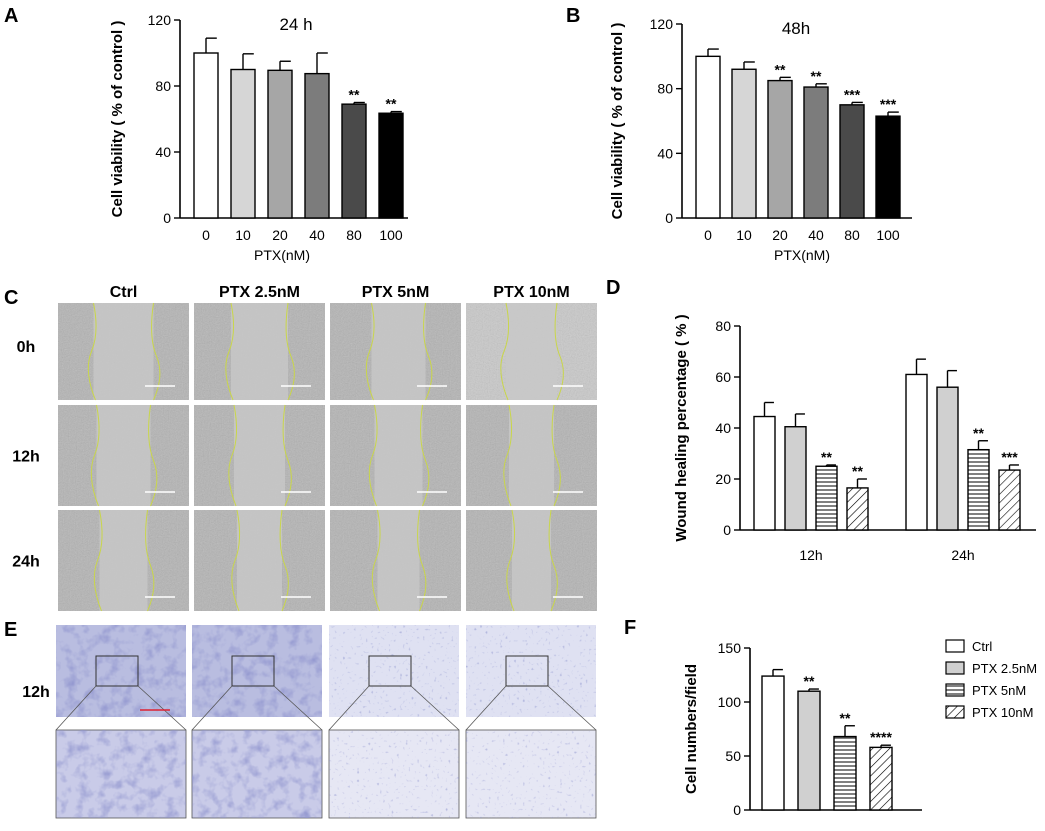  Describe the element at coordinates (11, 298) in the screenshot. I see `panel-label-c: C` at that location.